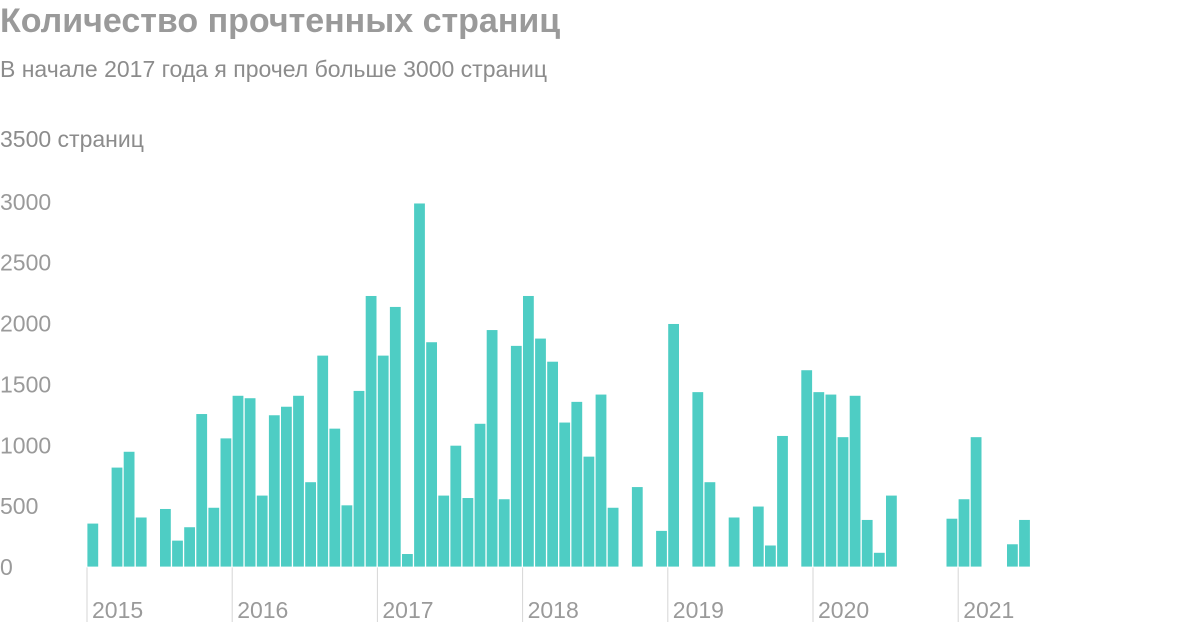 The height and width of the screenshot is (627, 1200). I want to click on y-axis-label: 3500 страниц, so click(72, 139).